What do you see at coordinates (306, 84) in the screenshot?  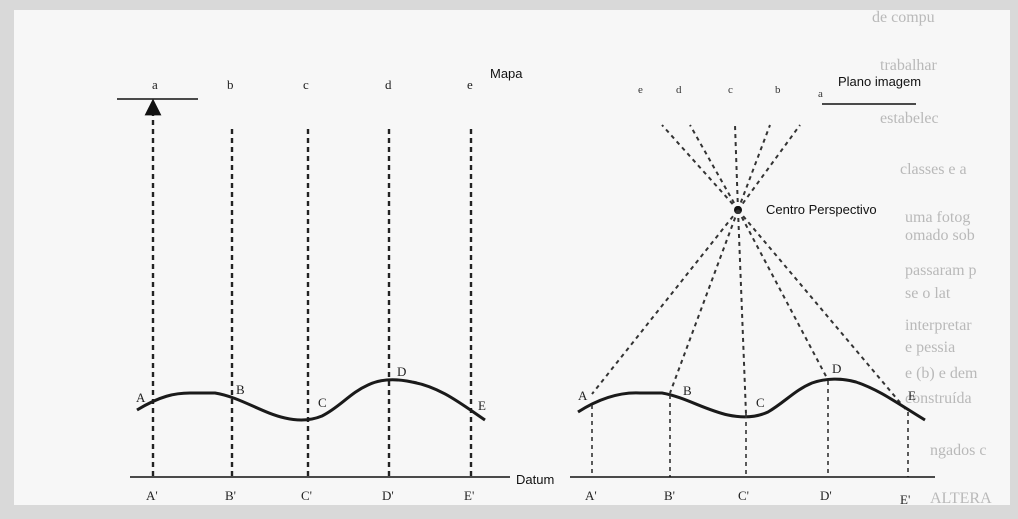 I see `map-point-label: c` at bounding box center [306, 84].